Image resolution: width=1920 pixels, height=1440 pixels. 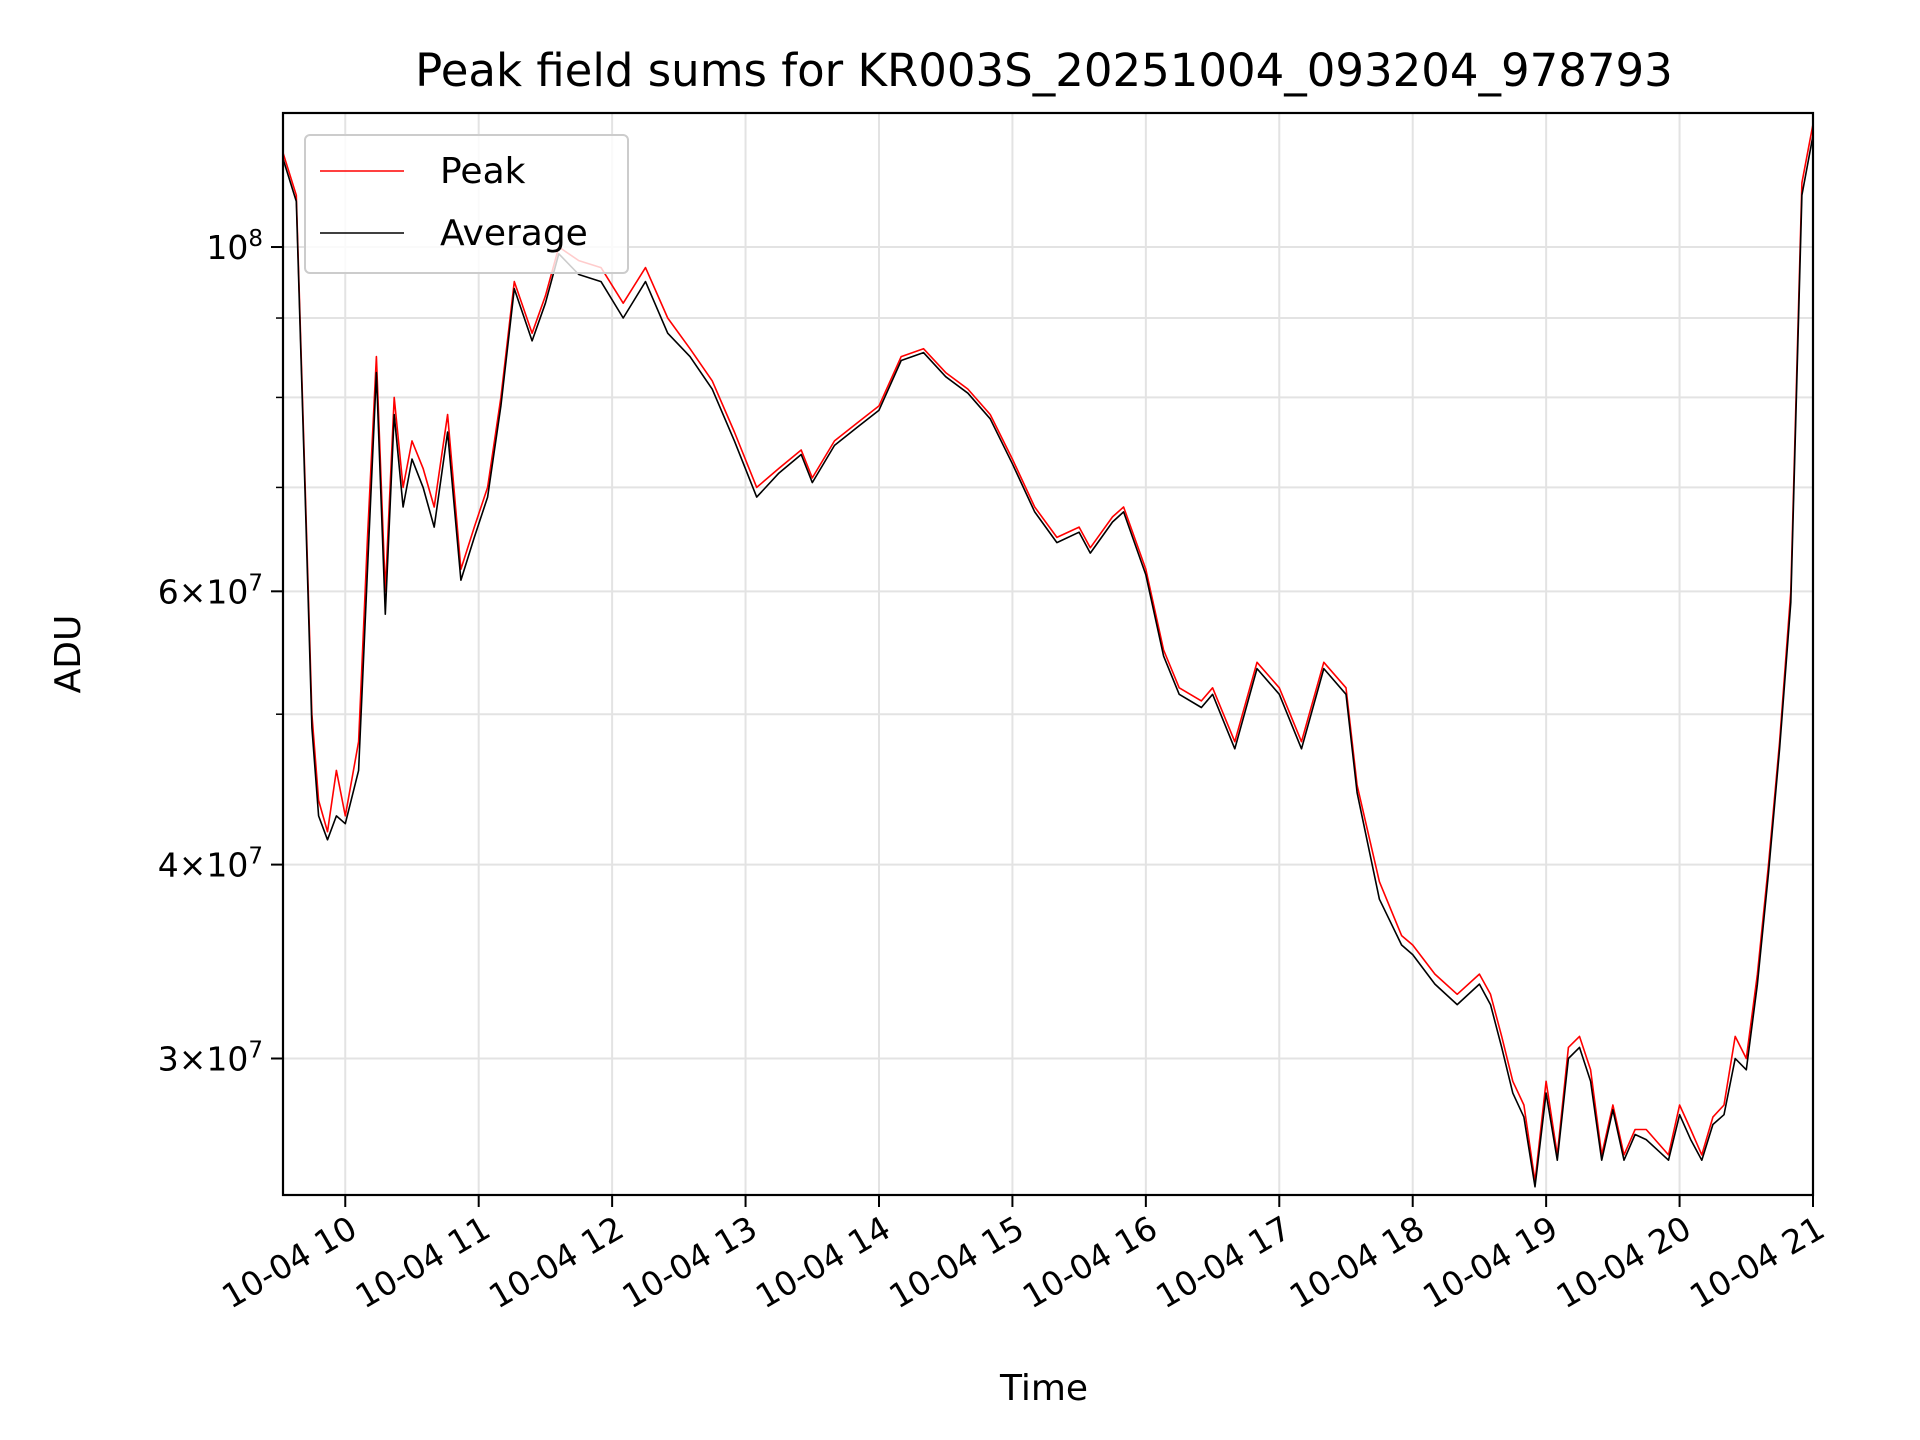 What do you see at coordinates (210, 590) in the screenshot?
I see `y-tick-label: 6×107` at bounding box center [210, 590].